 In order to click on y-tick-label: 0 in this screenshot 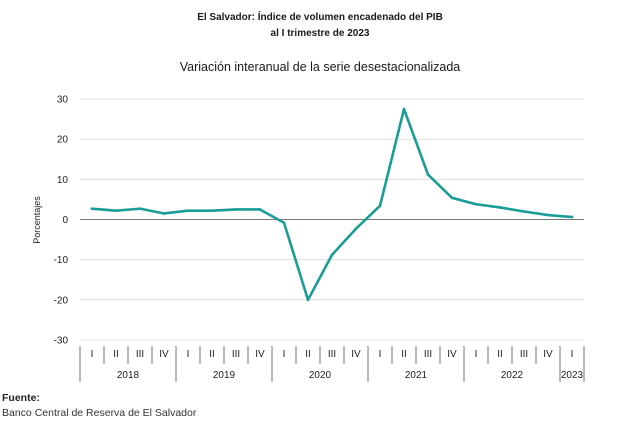, I will do `click(65, 220)`.